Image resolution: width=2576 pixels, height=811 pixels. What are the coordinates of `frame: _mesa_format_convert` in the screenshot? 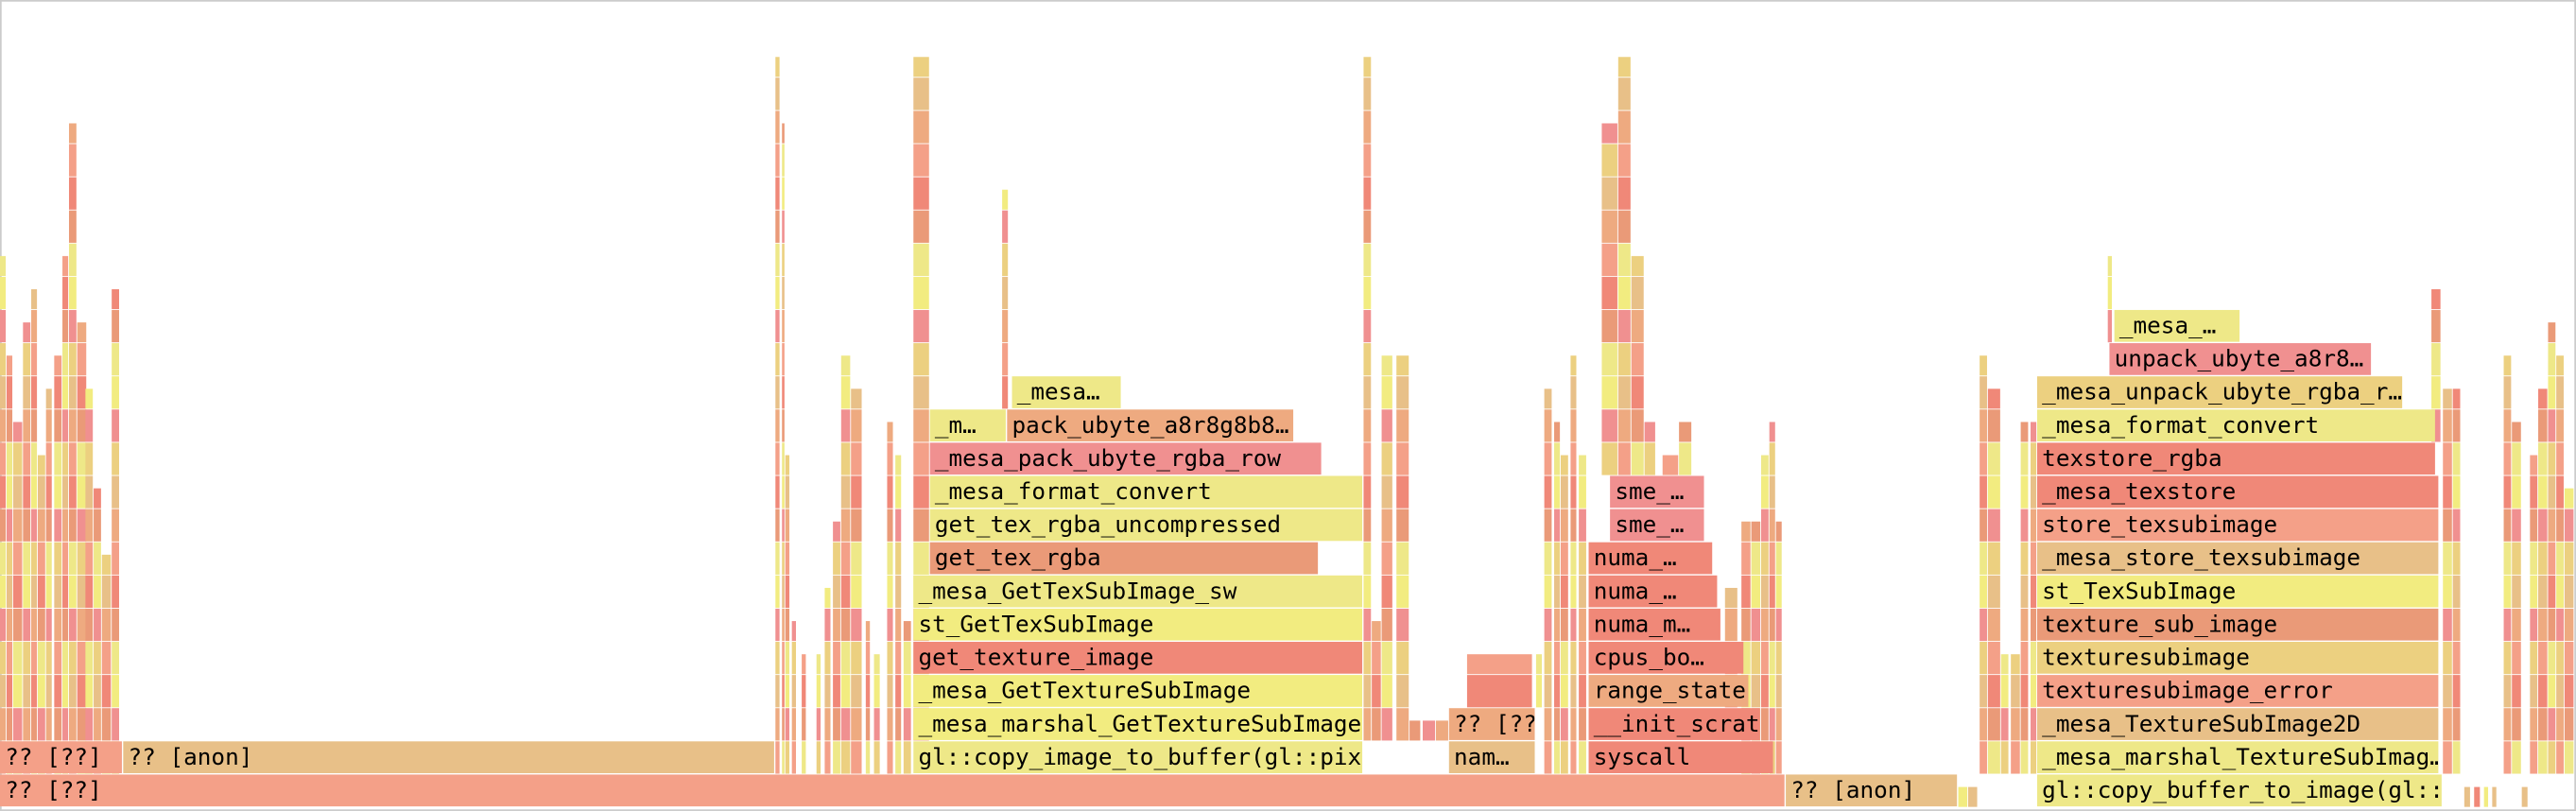 It's located at (1146, 492).